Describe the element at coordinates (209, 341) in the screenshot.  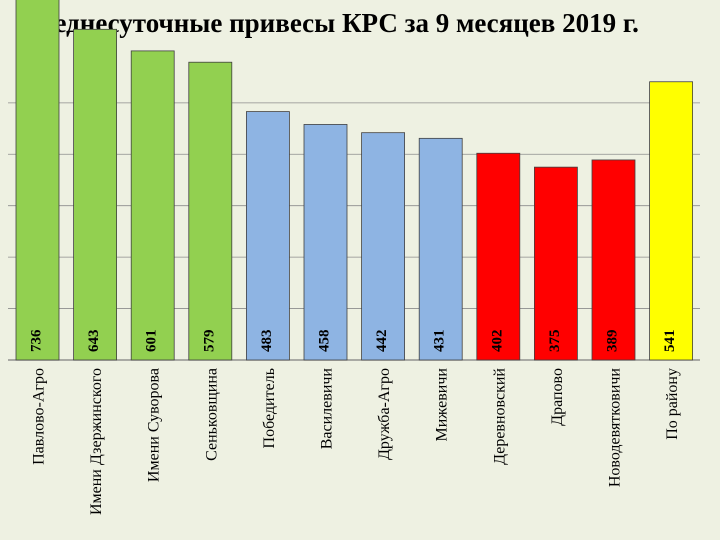
I see `value-label: 579` at that location.